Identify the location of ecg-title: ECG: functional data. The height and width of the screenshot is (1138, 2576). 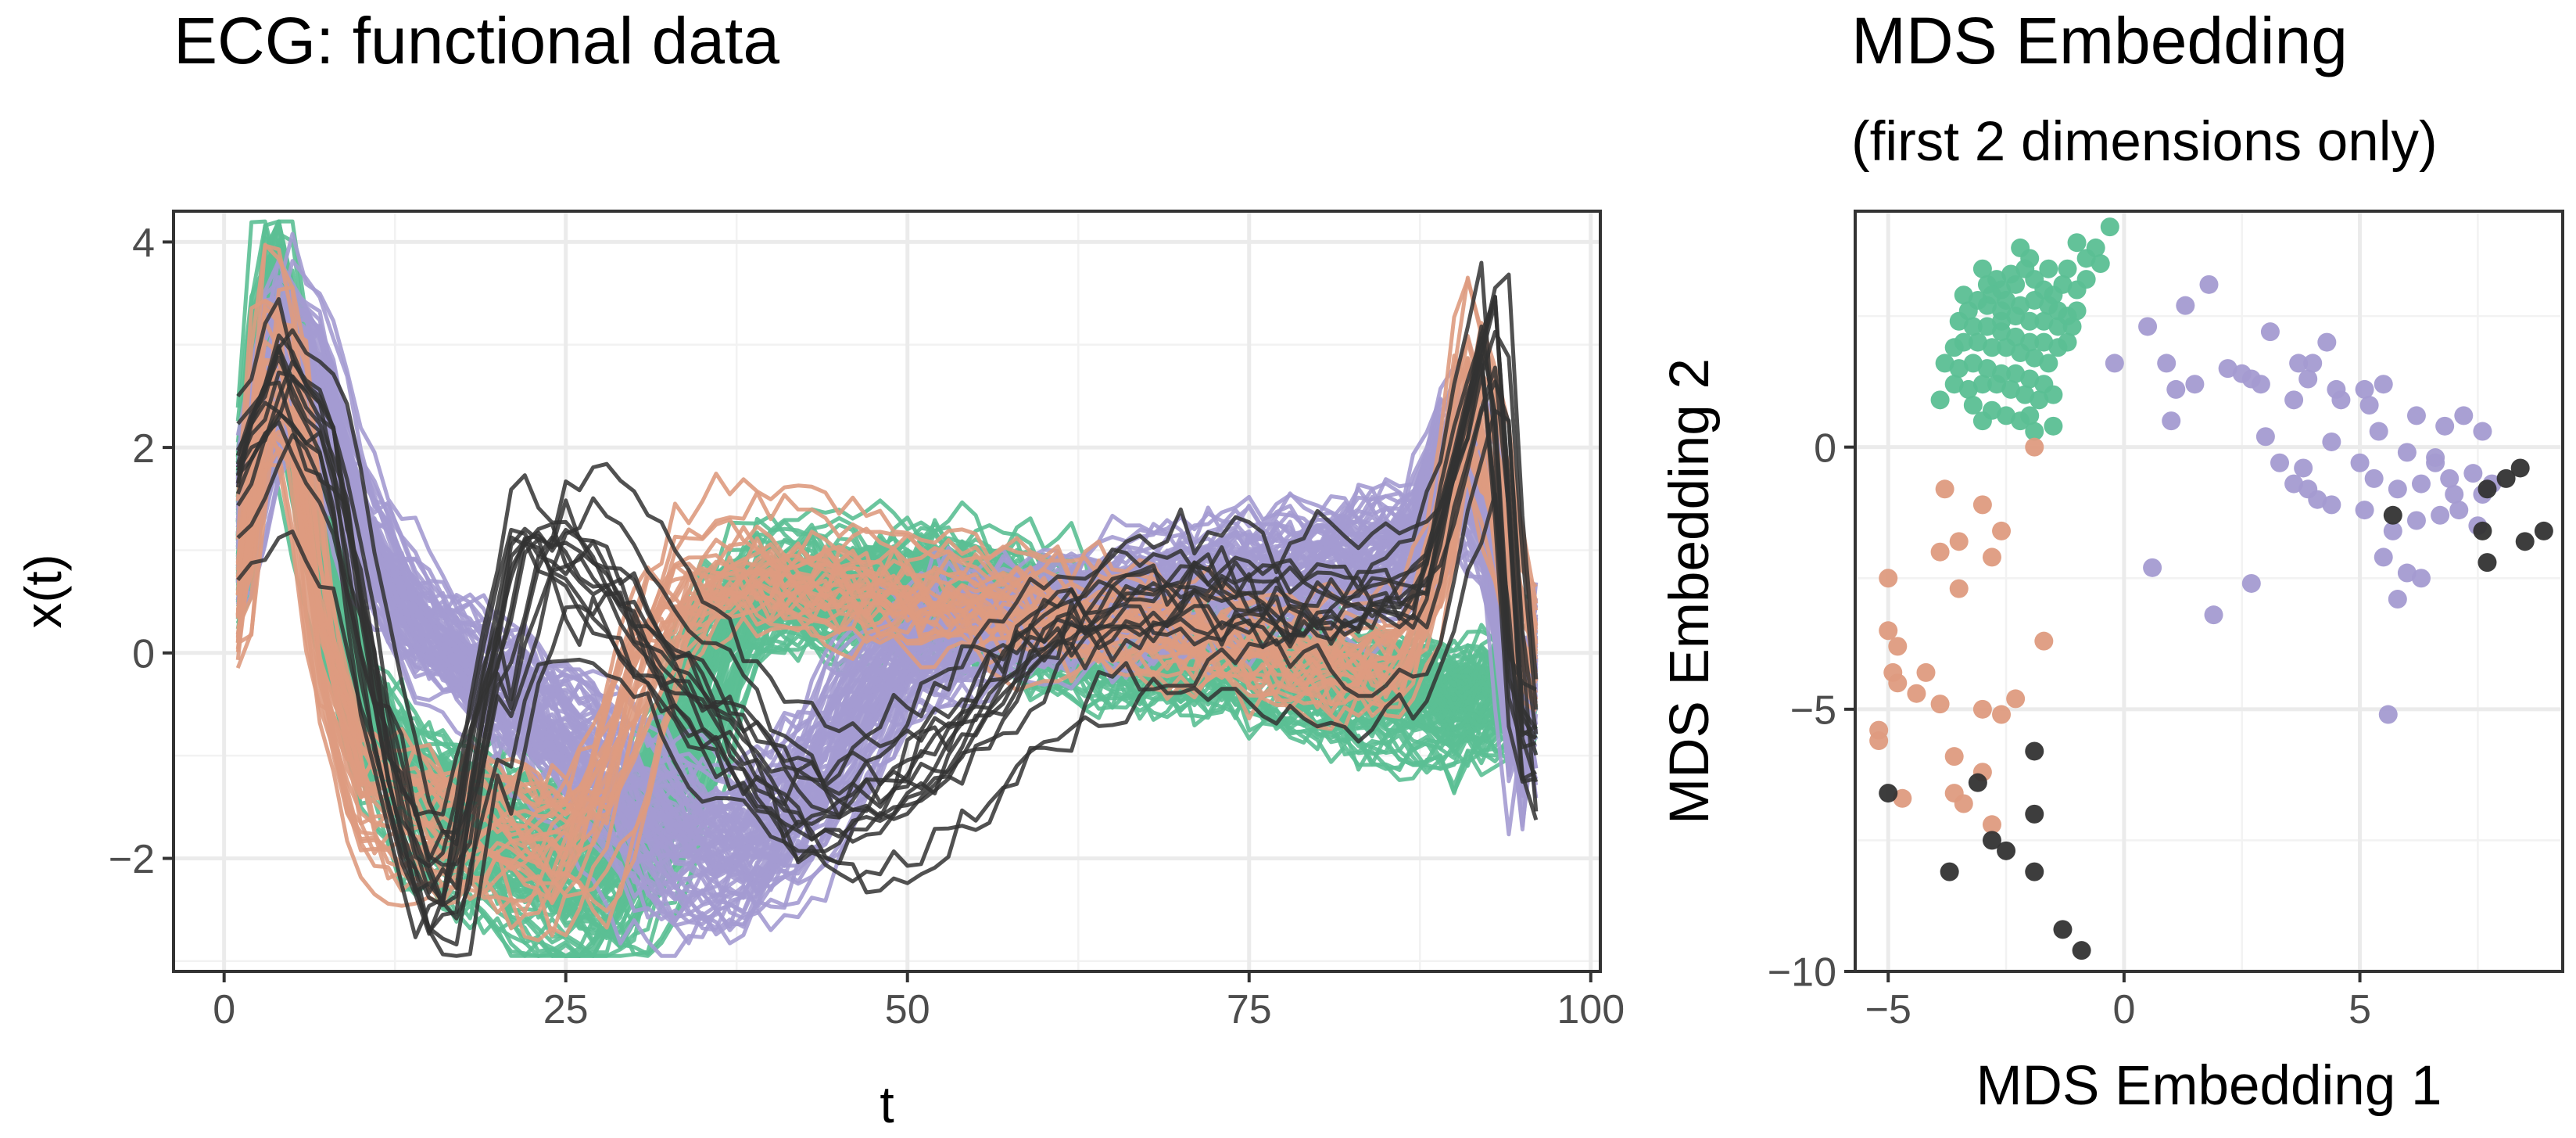
(477, 40).